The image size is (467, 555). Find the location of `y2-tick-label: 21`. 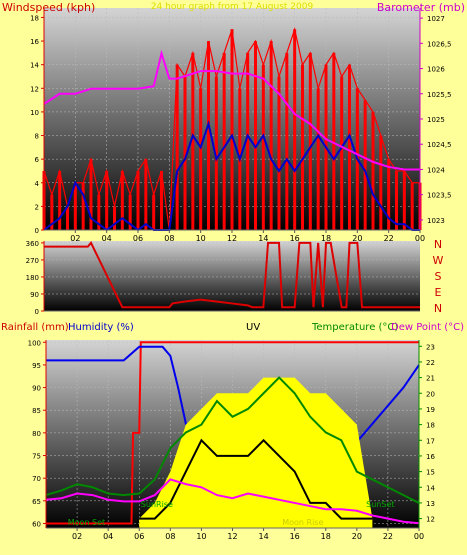

y2-tick-label: 21 is located at coordinates (430, 379).